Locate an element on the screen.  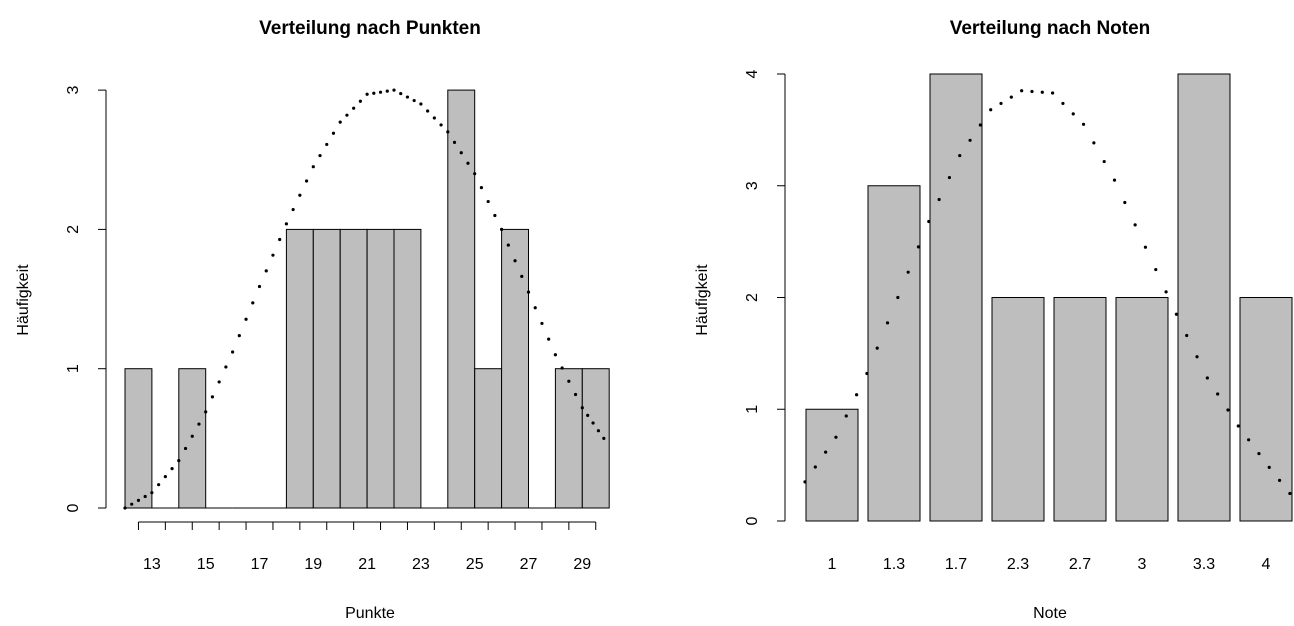
x-tick-label-noten-2.7: 2.7 is located at coordinates (1080, 564).